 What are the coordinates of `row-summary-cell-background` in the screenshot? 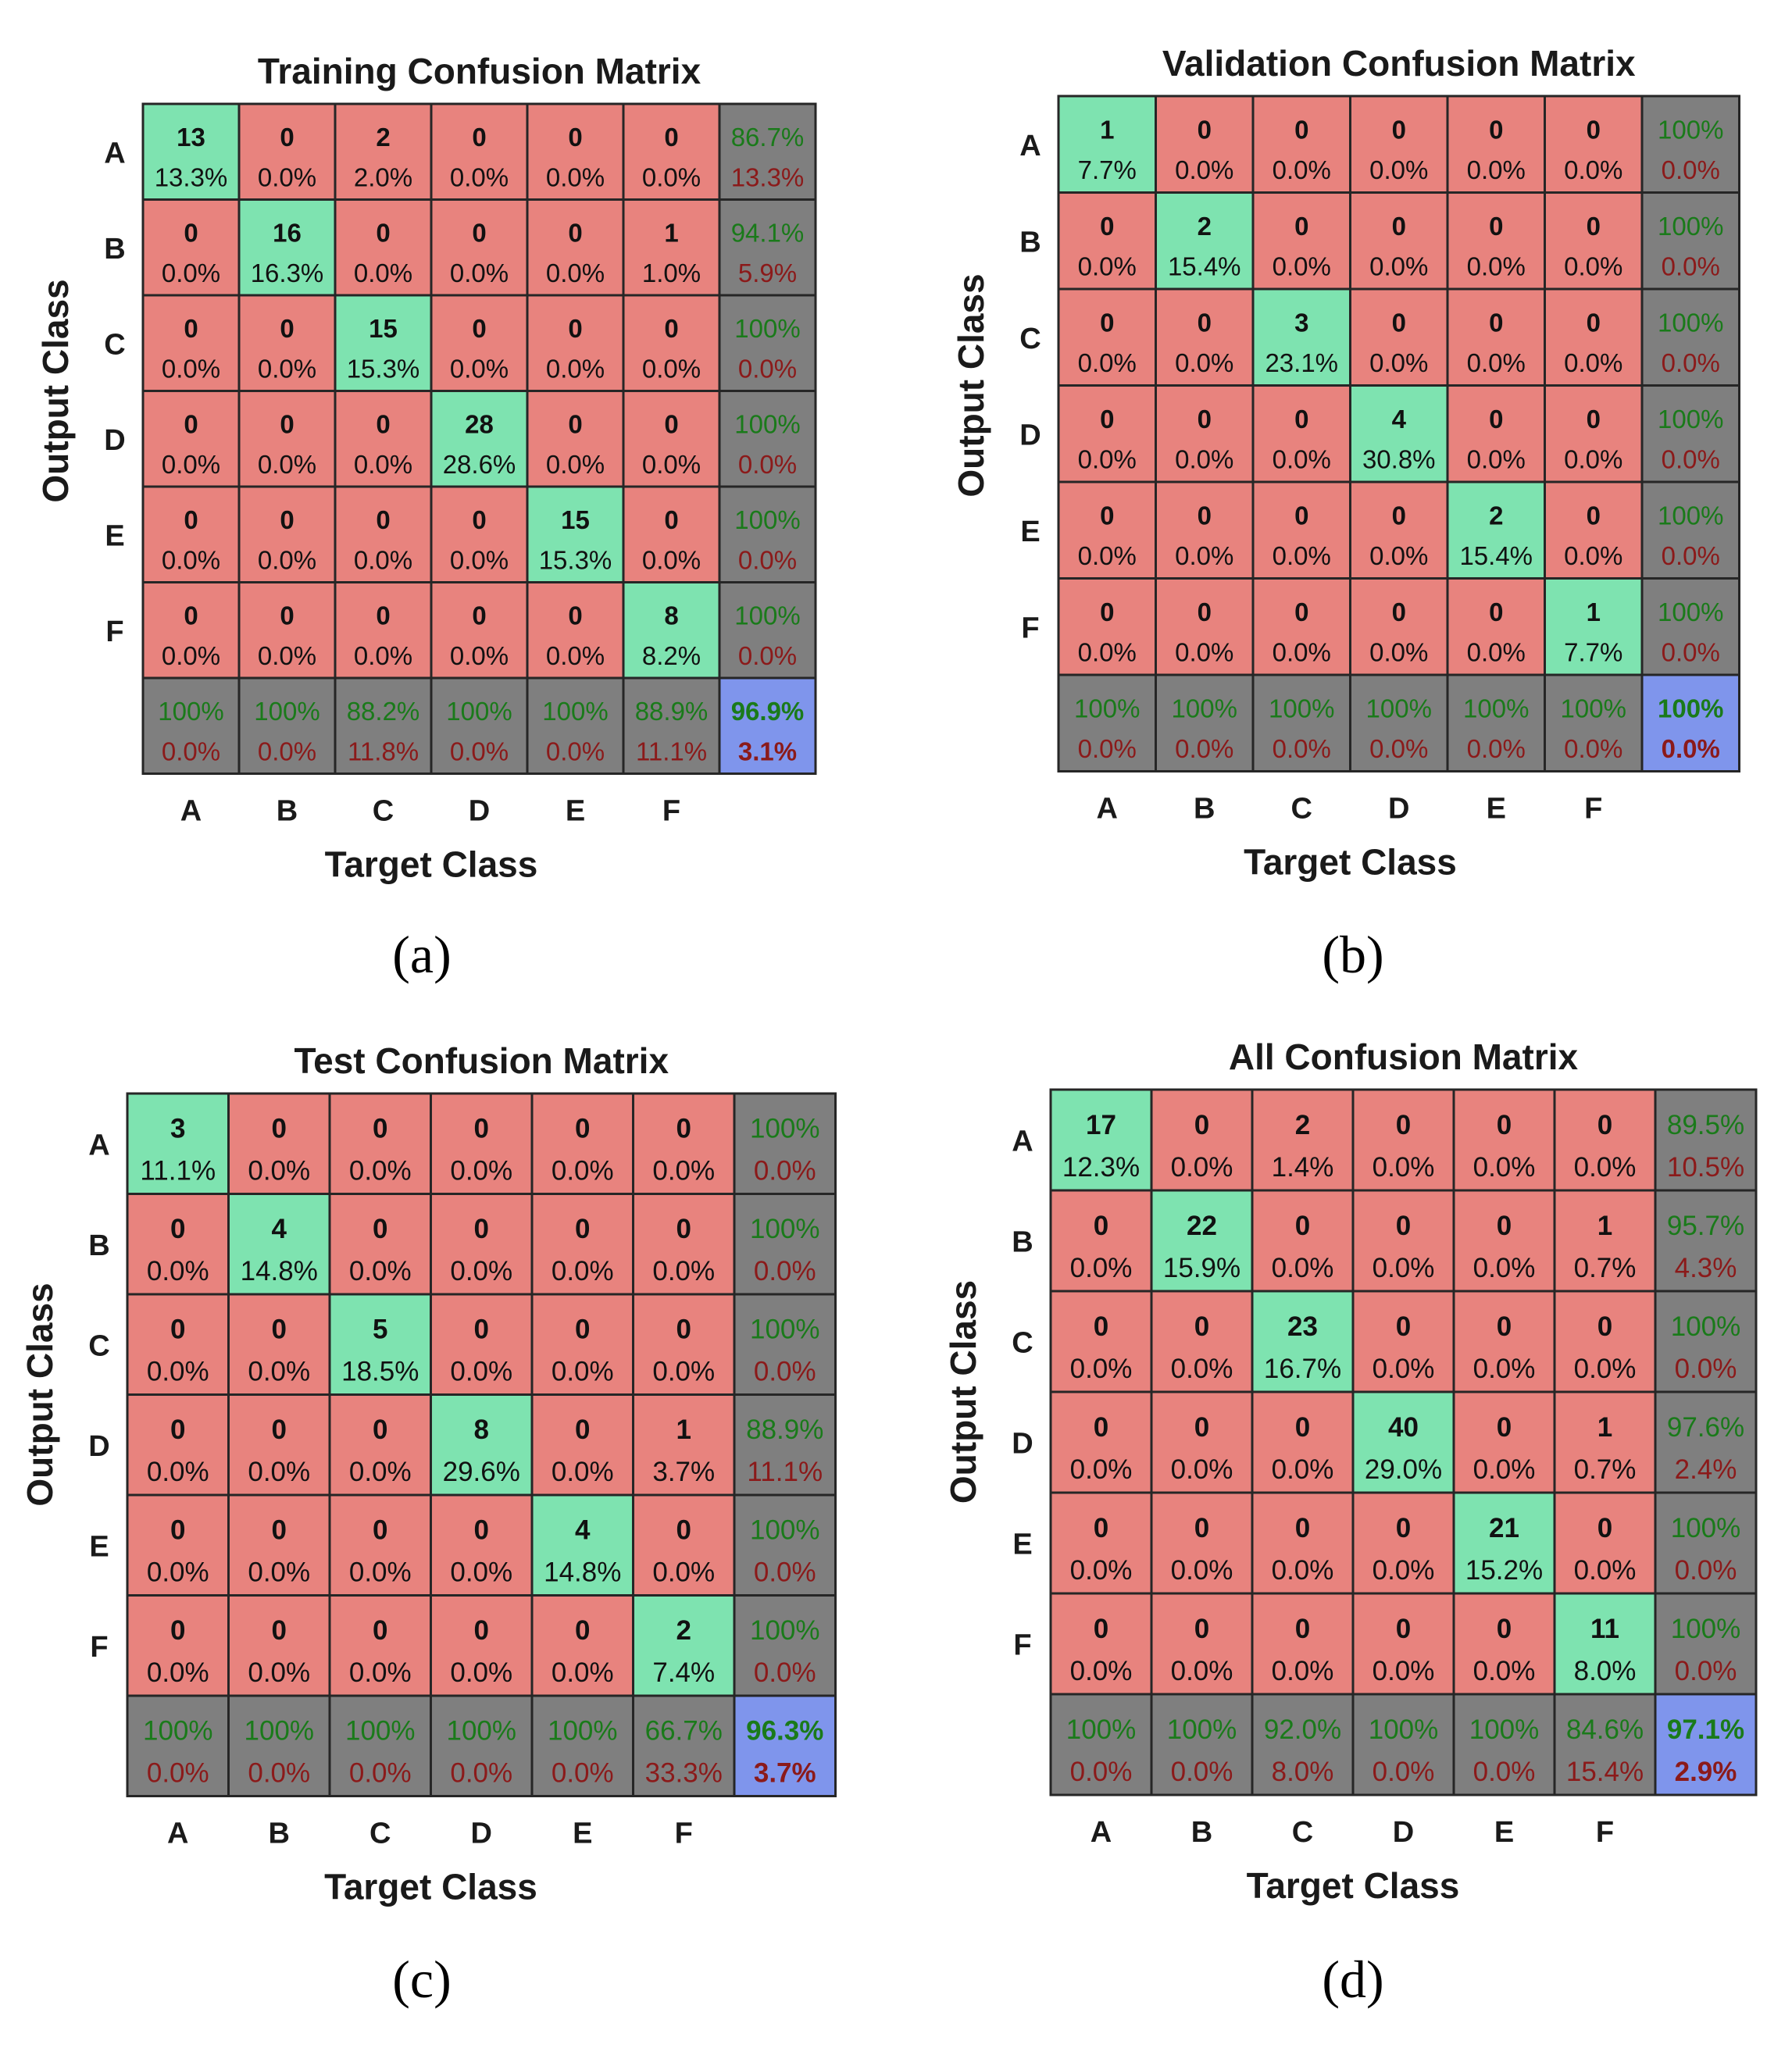 It's located at (1690, 337).